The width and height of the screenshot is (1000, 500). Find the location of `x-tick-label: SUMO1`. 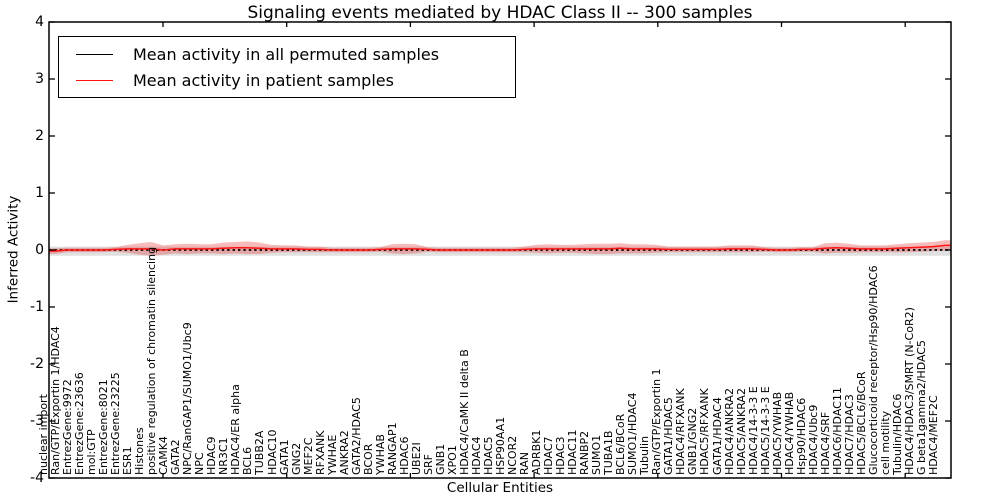

x-tick-label: SUMO1 is located at coordinates (597, 454).